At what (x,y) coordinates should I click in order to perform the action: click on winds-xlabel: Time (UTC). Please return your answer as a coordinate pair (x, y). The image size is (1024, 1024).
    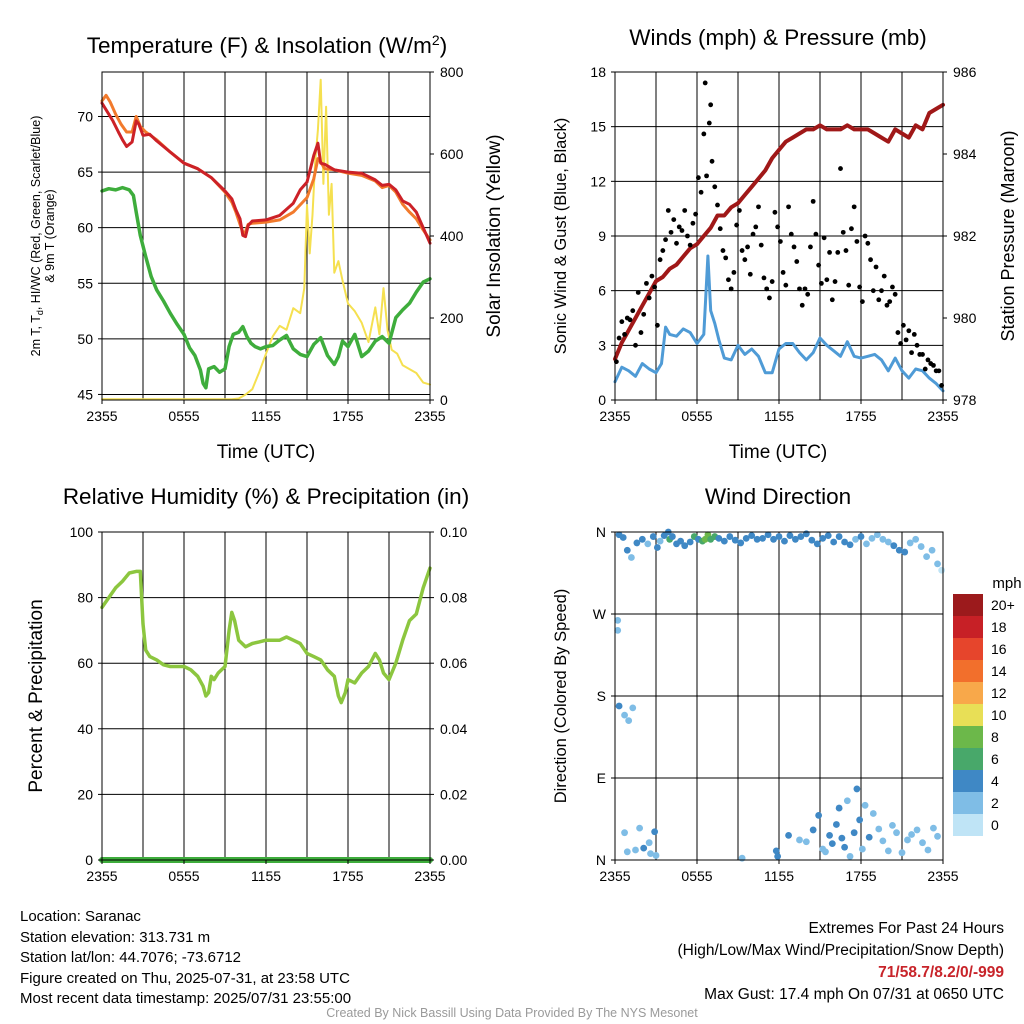
    Looking at the image, I should click on (778, 452).